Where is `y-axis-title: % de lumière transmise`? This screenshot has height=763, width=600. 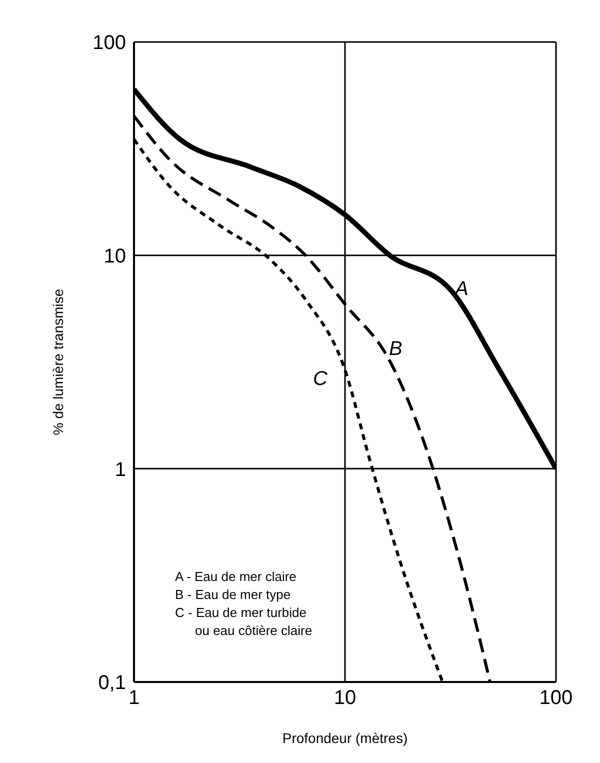 y-axis-title: % de lumière transmise is located at coordinates (58, 362).